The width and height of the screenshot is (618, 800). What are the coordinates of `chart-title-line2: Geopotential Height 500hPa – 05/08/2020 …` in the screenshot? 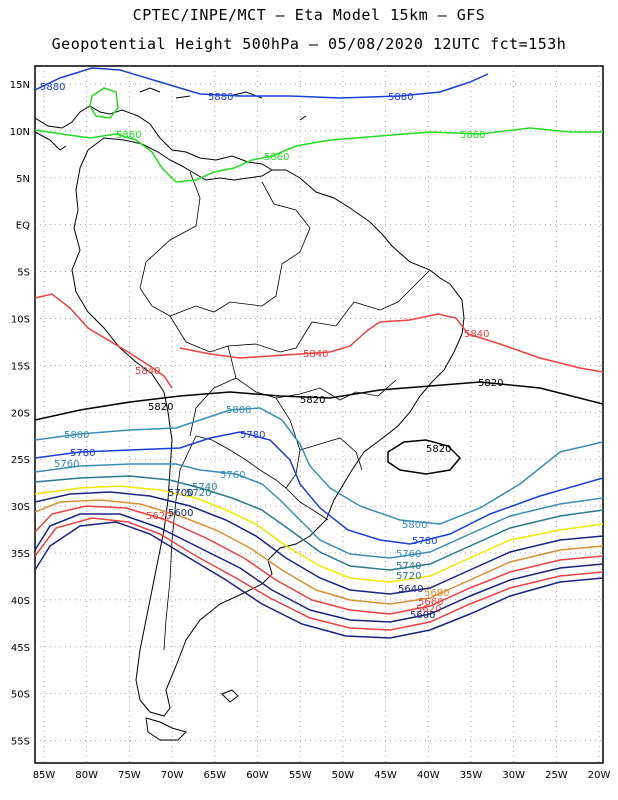 It's located at (309, 44).